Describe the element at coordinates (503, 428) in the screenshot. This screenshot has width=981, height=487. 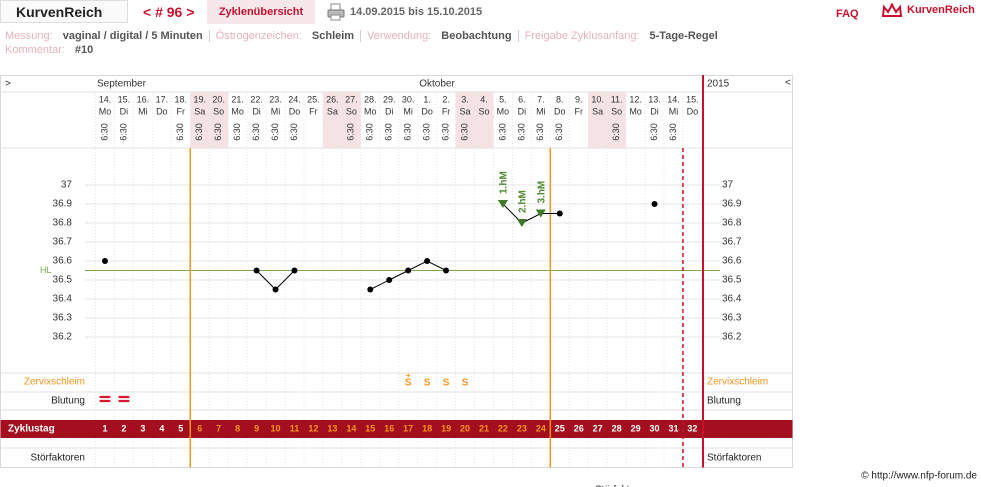
I see `cycle-day: 22` at that location.